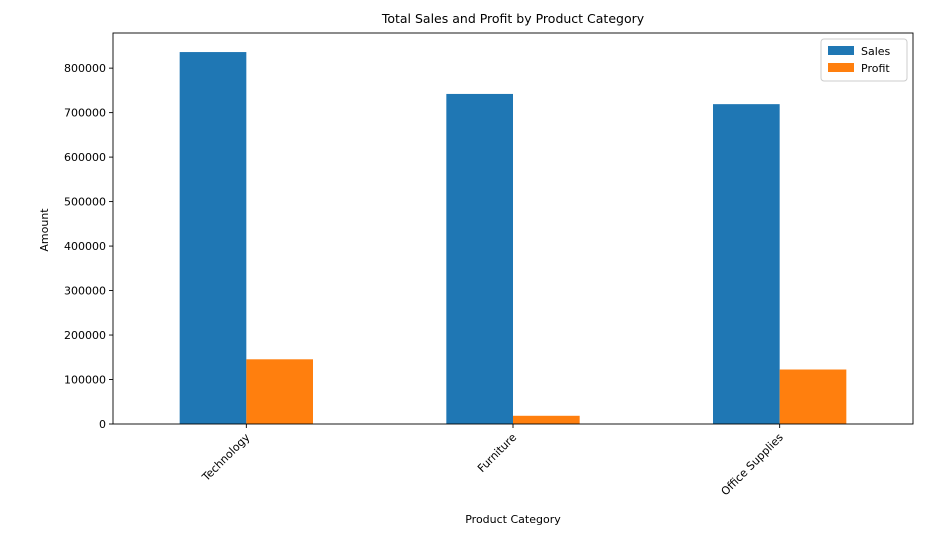  I want to click on legend-swatch-profit, so click(841, 67).